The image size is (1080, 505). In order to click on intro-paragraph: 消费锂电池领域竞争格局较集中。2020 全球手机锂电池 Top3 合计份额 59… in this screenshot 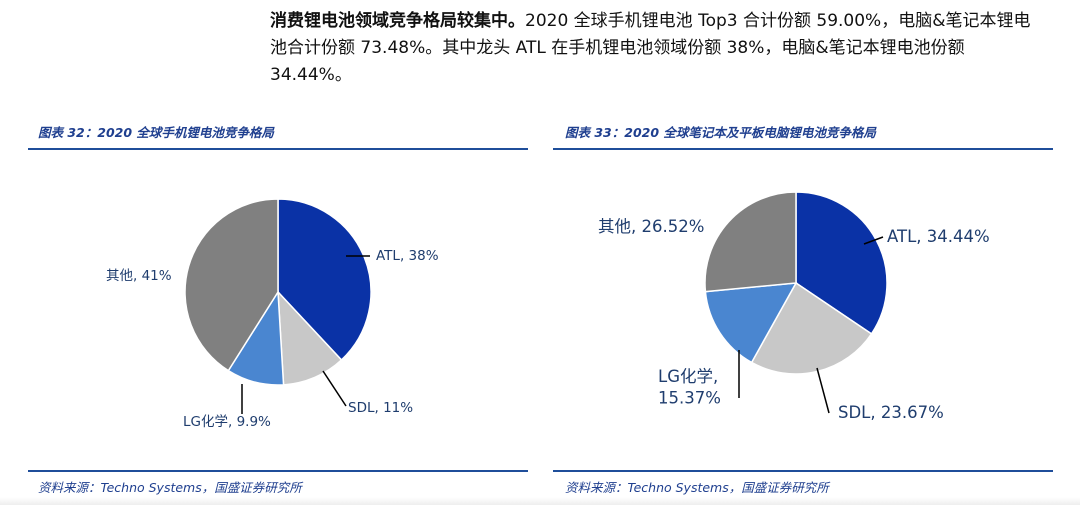, I will do `click(657, 48)`.